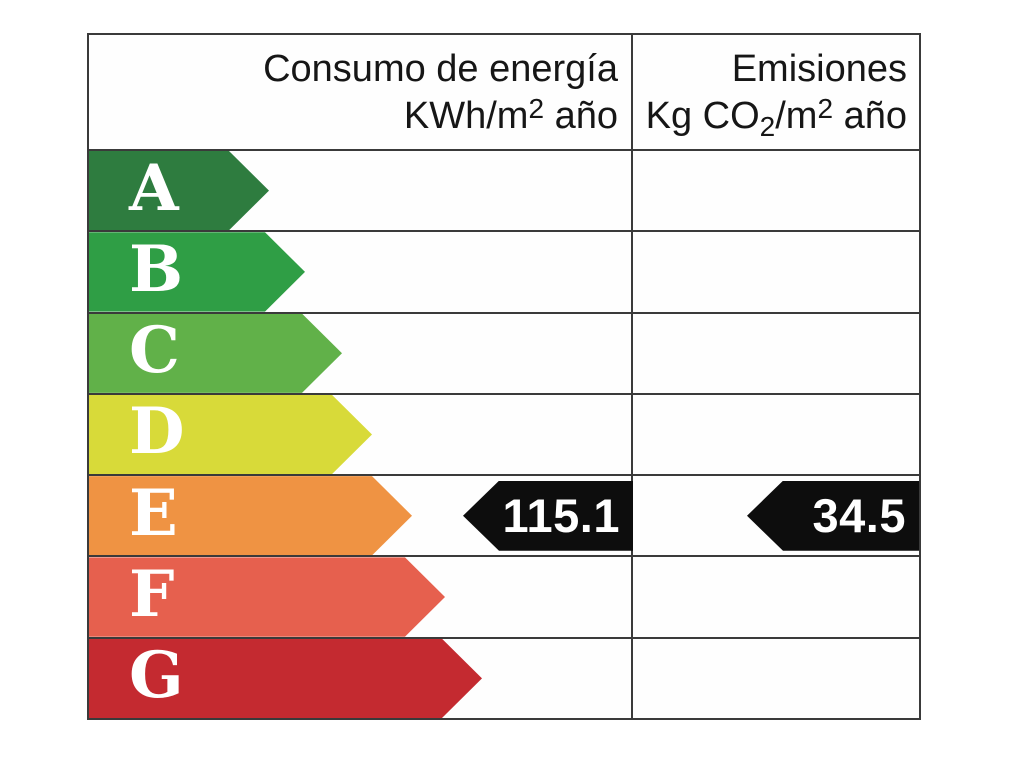 The width and height of the screenshot is (1020, 765). Describe the element at coordinates (154, 351) in the screenshot. I see `rating-letter: C` at that location.